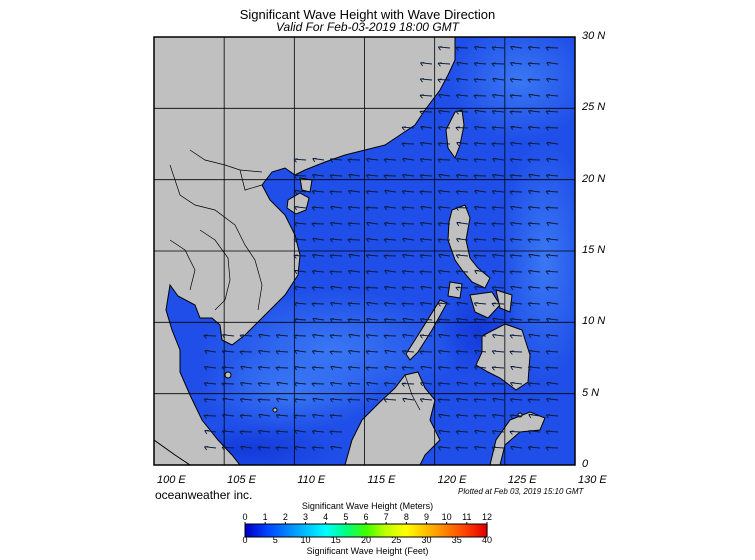 Image resolution: width=755 pixels, height=560 pixels. I want to click on latitude-label: 30 N, so click(594, 36).